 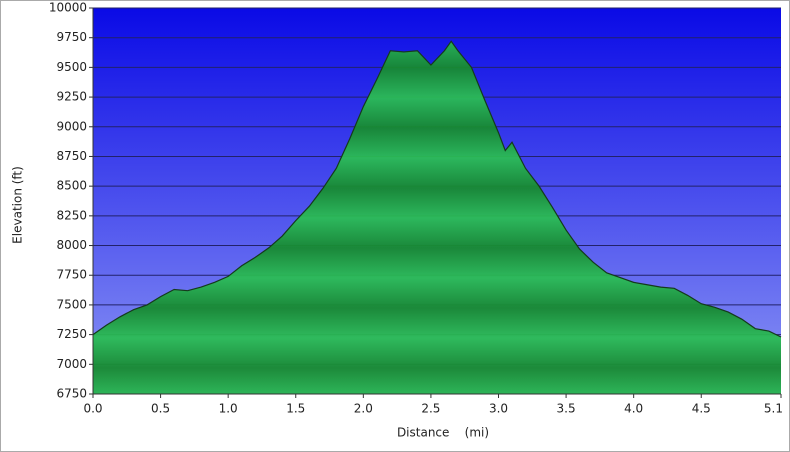 I want to click on x-tick-label: 3.5, so click(x=566, y=409).